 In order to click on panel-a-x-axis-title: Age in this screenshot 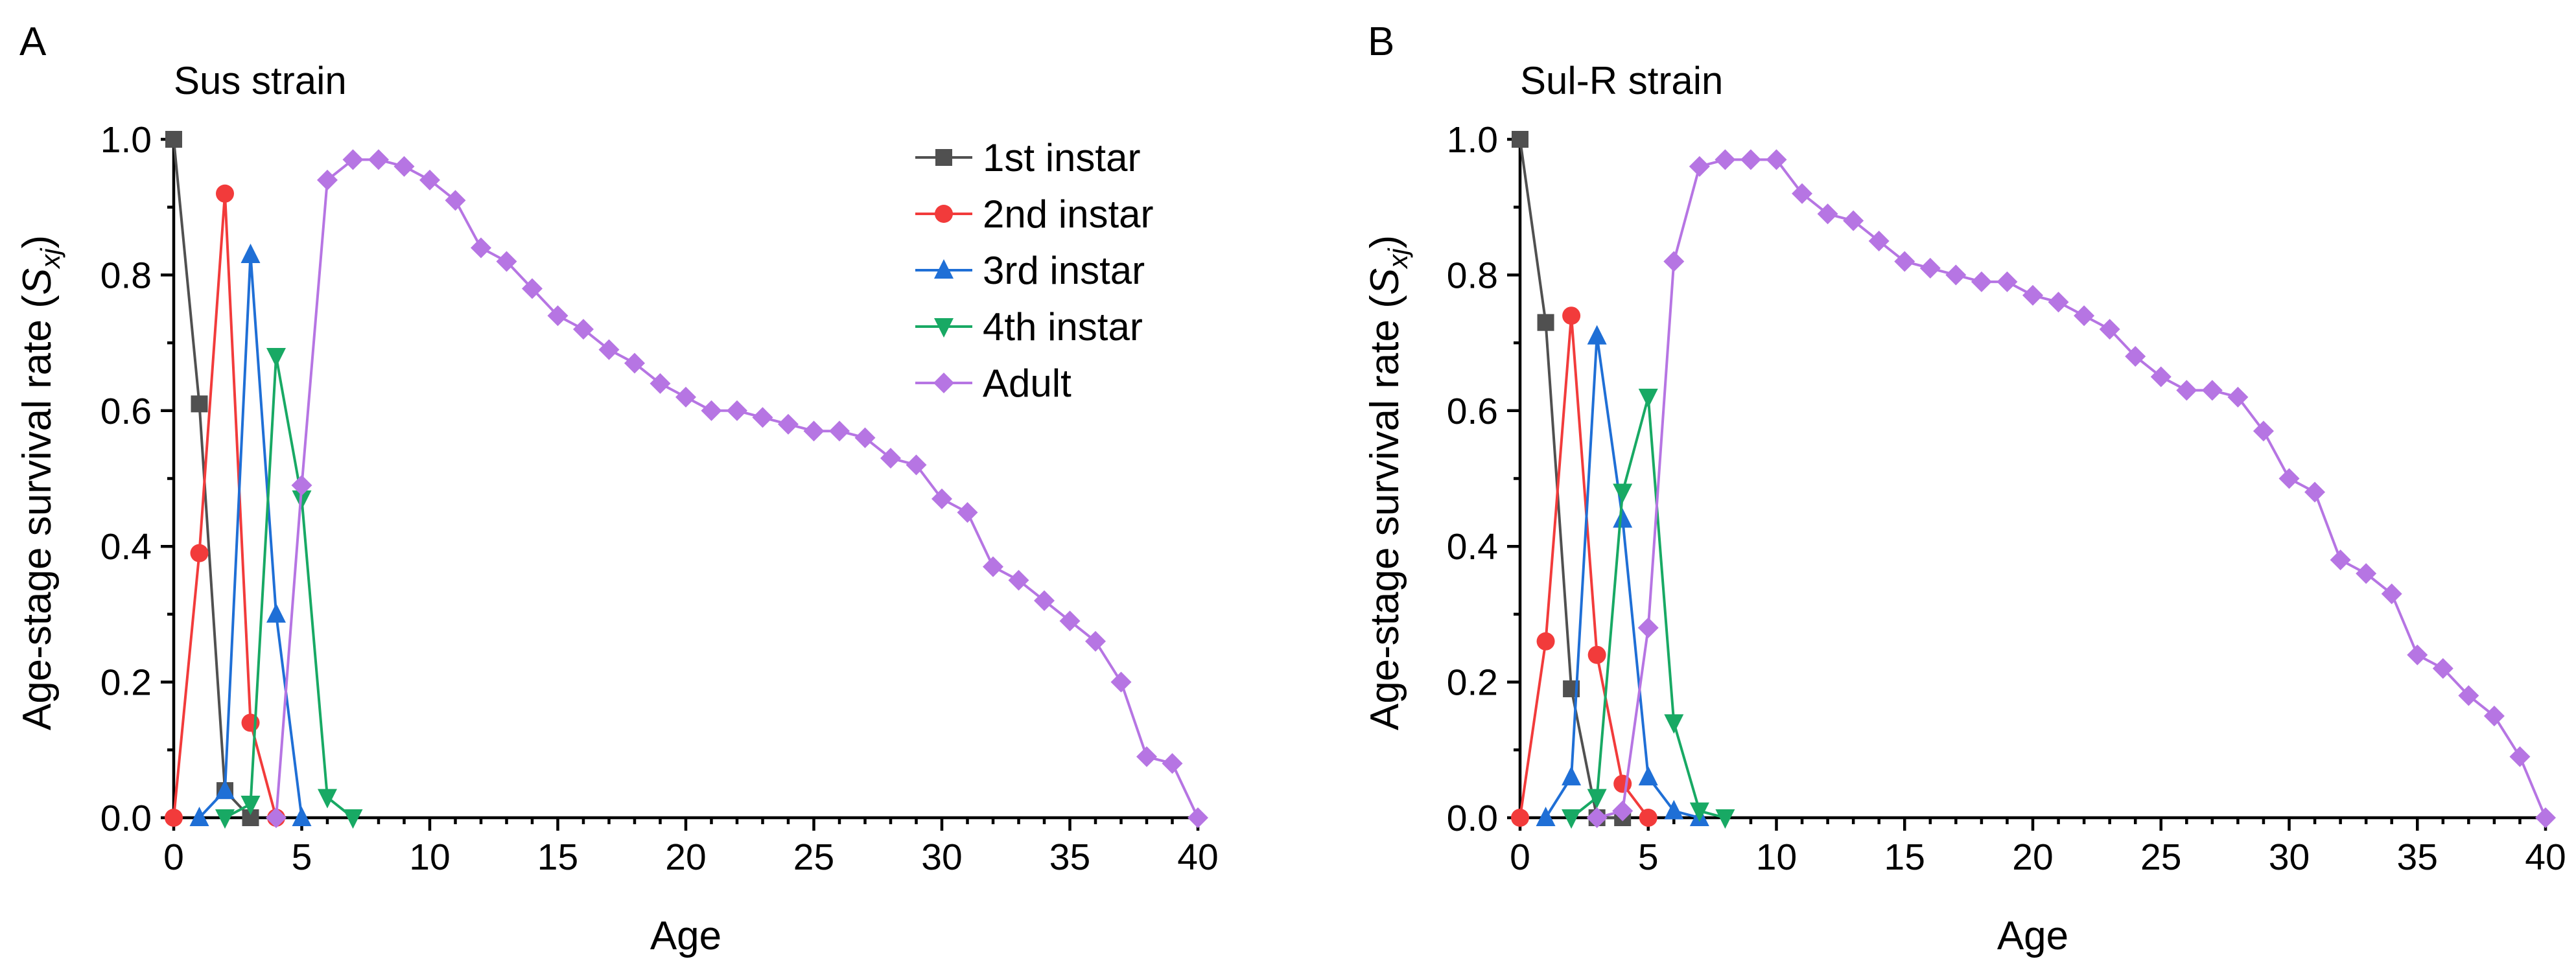, I will do `click(685, 936)`.